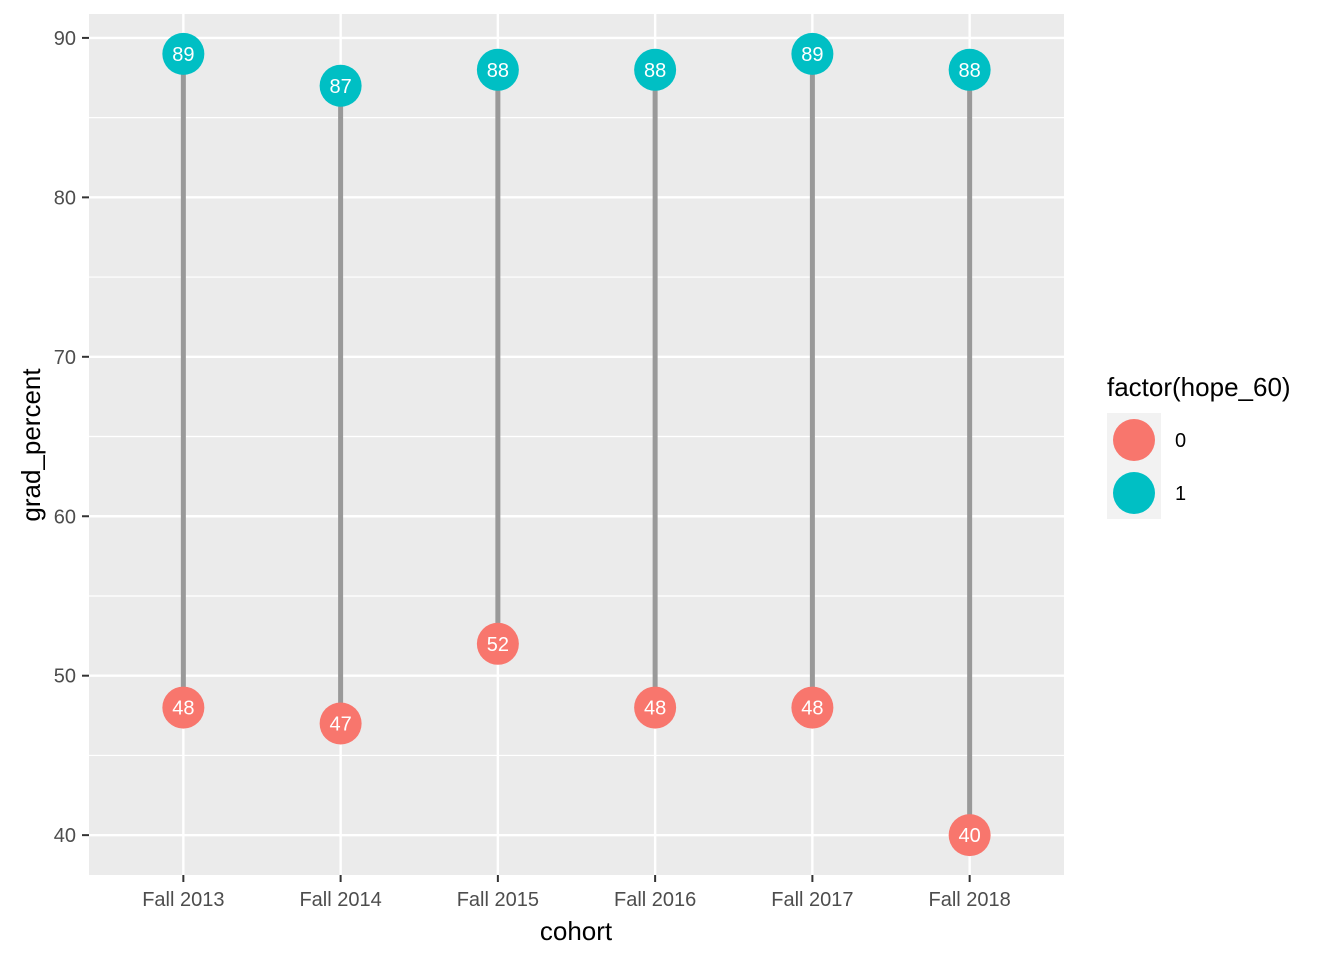  Describe the element at coordinates (498, 900) in the screenshot. I see `x-tick-label: Fall 2015` at that location.